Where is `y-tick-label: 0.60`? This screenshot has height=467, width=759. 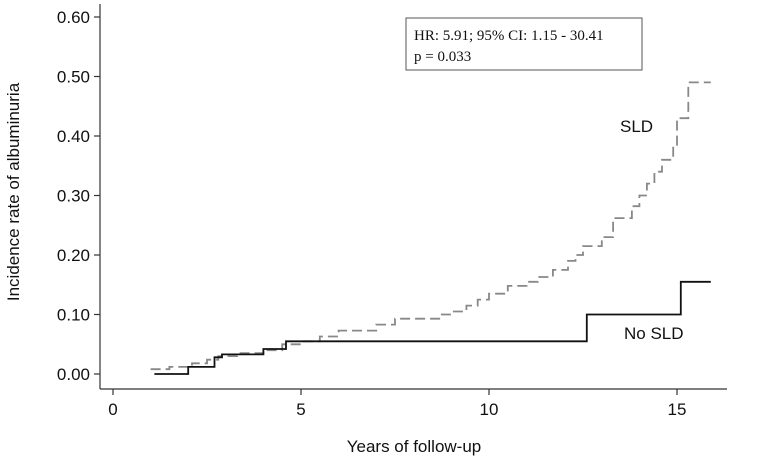 y-tick-label: 0.60 is located at coordinates (73, 17).